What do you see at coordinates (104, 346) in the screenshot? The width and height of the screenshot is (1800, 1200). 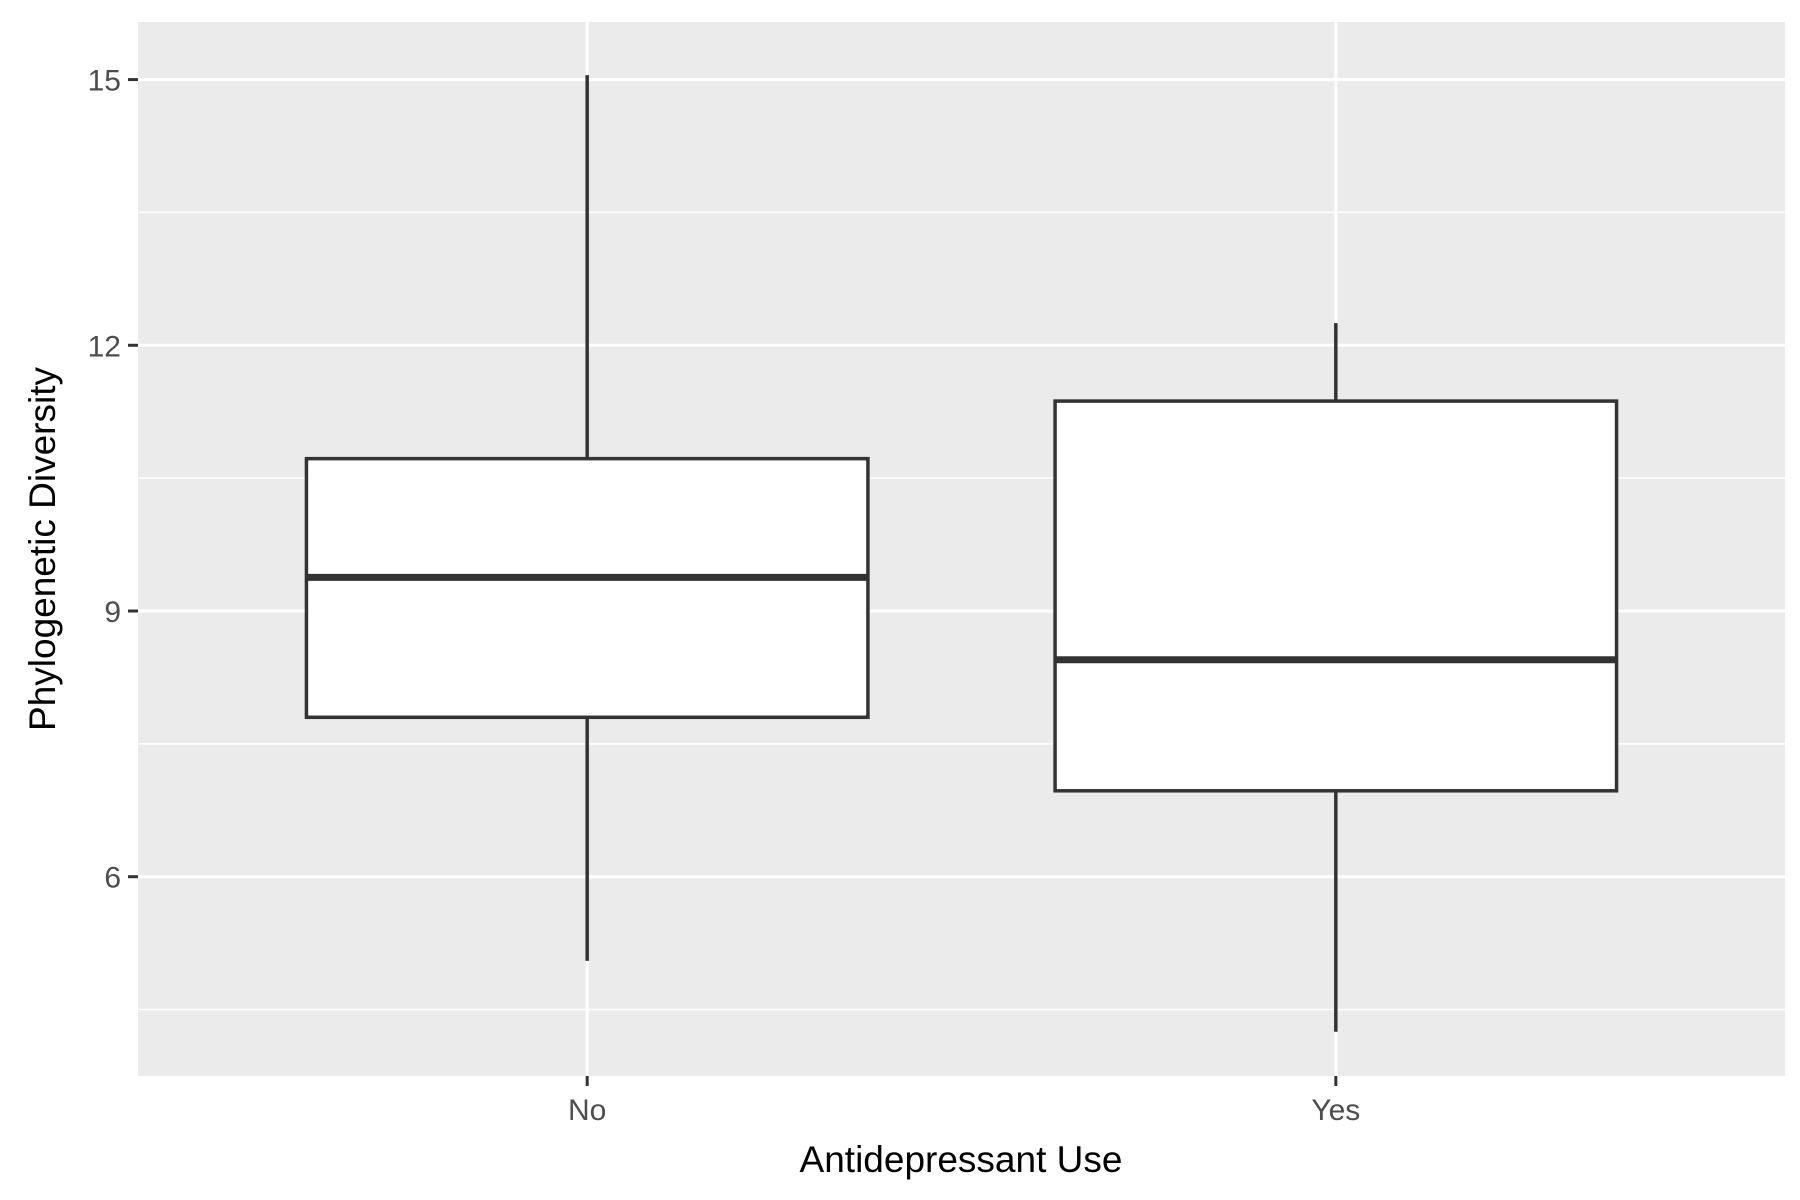 I see `y-tick-label: 12` at bounding box center [104, 346].